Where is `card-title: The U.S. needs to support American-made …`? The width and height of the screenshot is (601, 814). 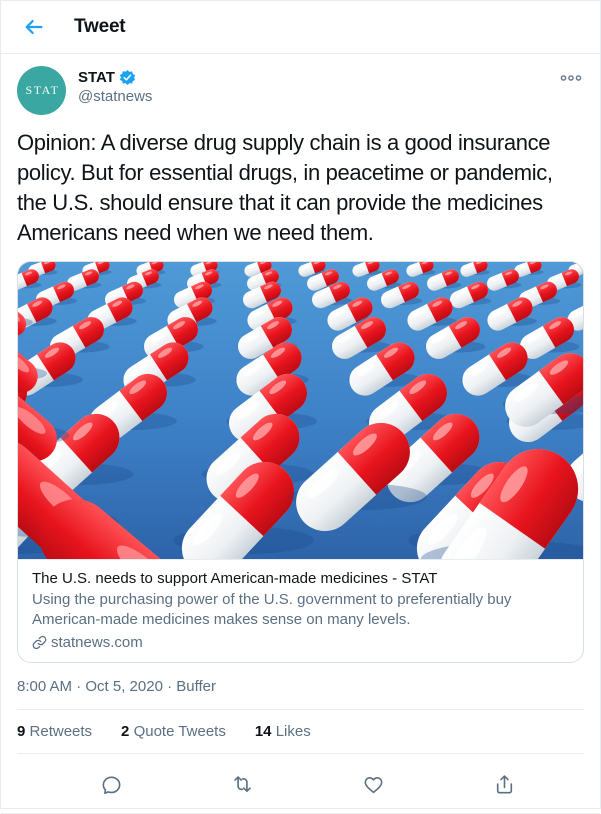
card-title: The U.S. needs to support American-made … is located at coordinates (235, 578).